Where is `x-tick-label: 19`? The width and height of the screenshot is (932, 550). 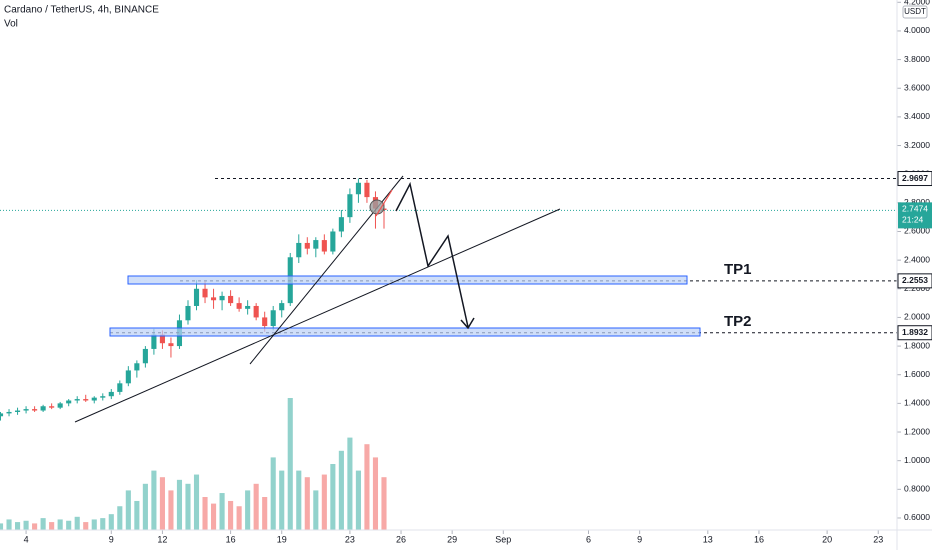
x-tick-label: 19 is located at coordinates (282, 539).